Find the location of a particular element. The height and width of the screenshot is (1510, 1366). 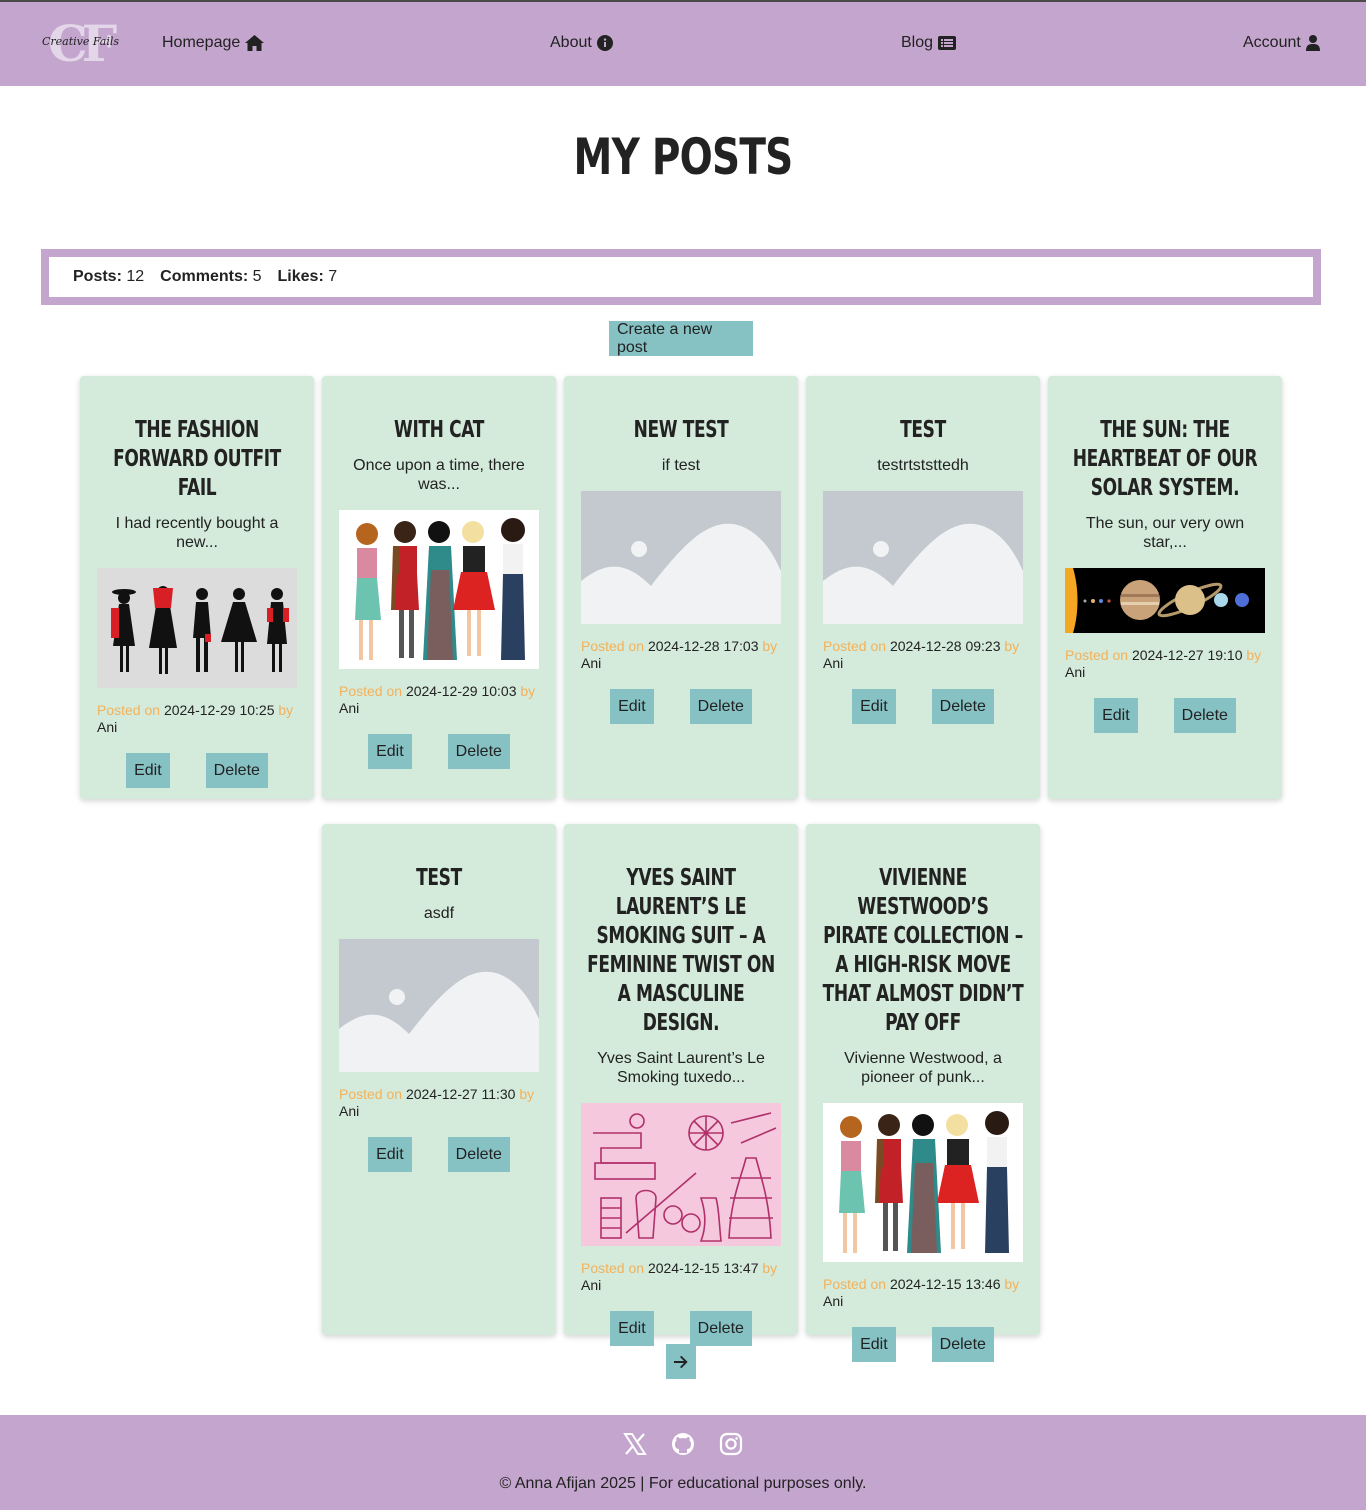

stat-posts: Posts: 12 is located at coordinates (108, 277).